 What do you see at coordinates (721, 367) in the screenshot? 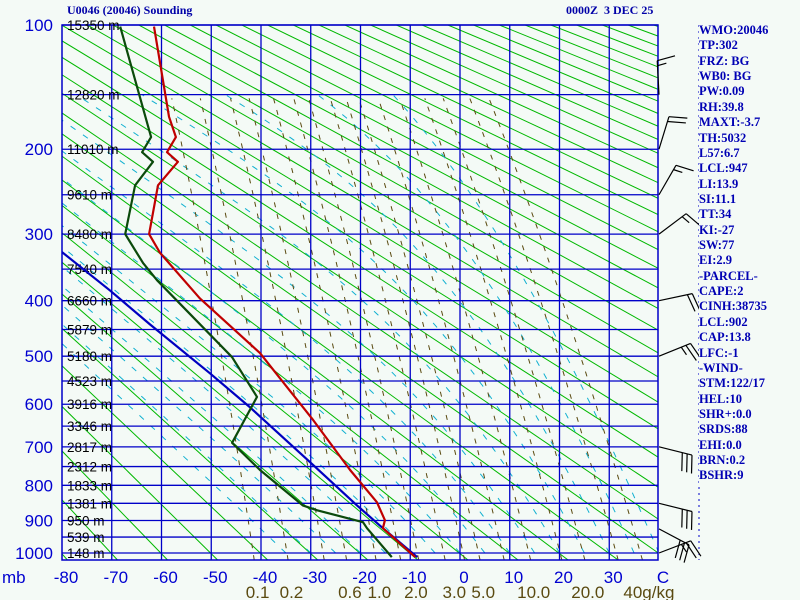
I see `index-value: -WIND-` at bounding box center [721, 367].